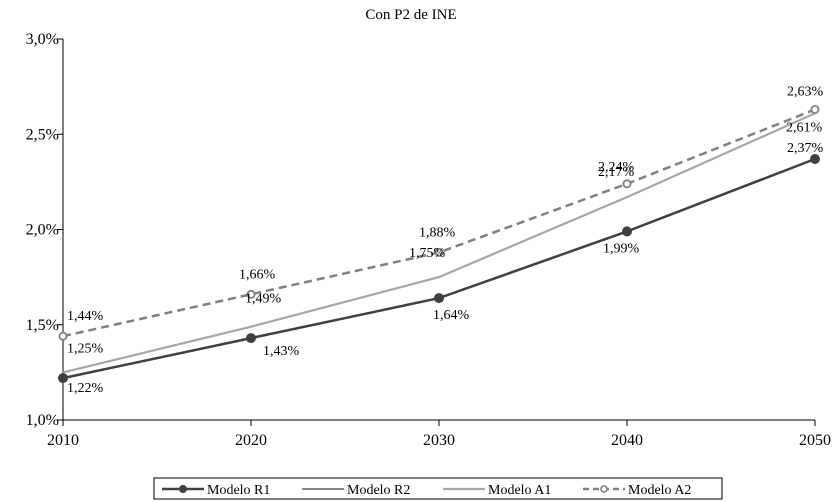  What do you see at coordinates (85, 348) in the screenshot?
I see `data-label-modelo-a1: 1,25%` at bounding box center [85, 348].